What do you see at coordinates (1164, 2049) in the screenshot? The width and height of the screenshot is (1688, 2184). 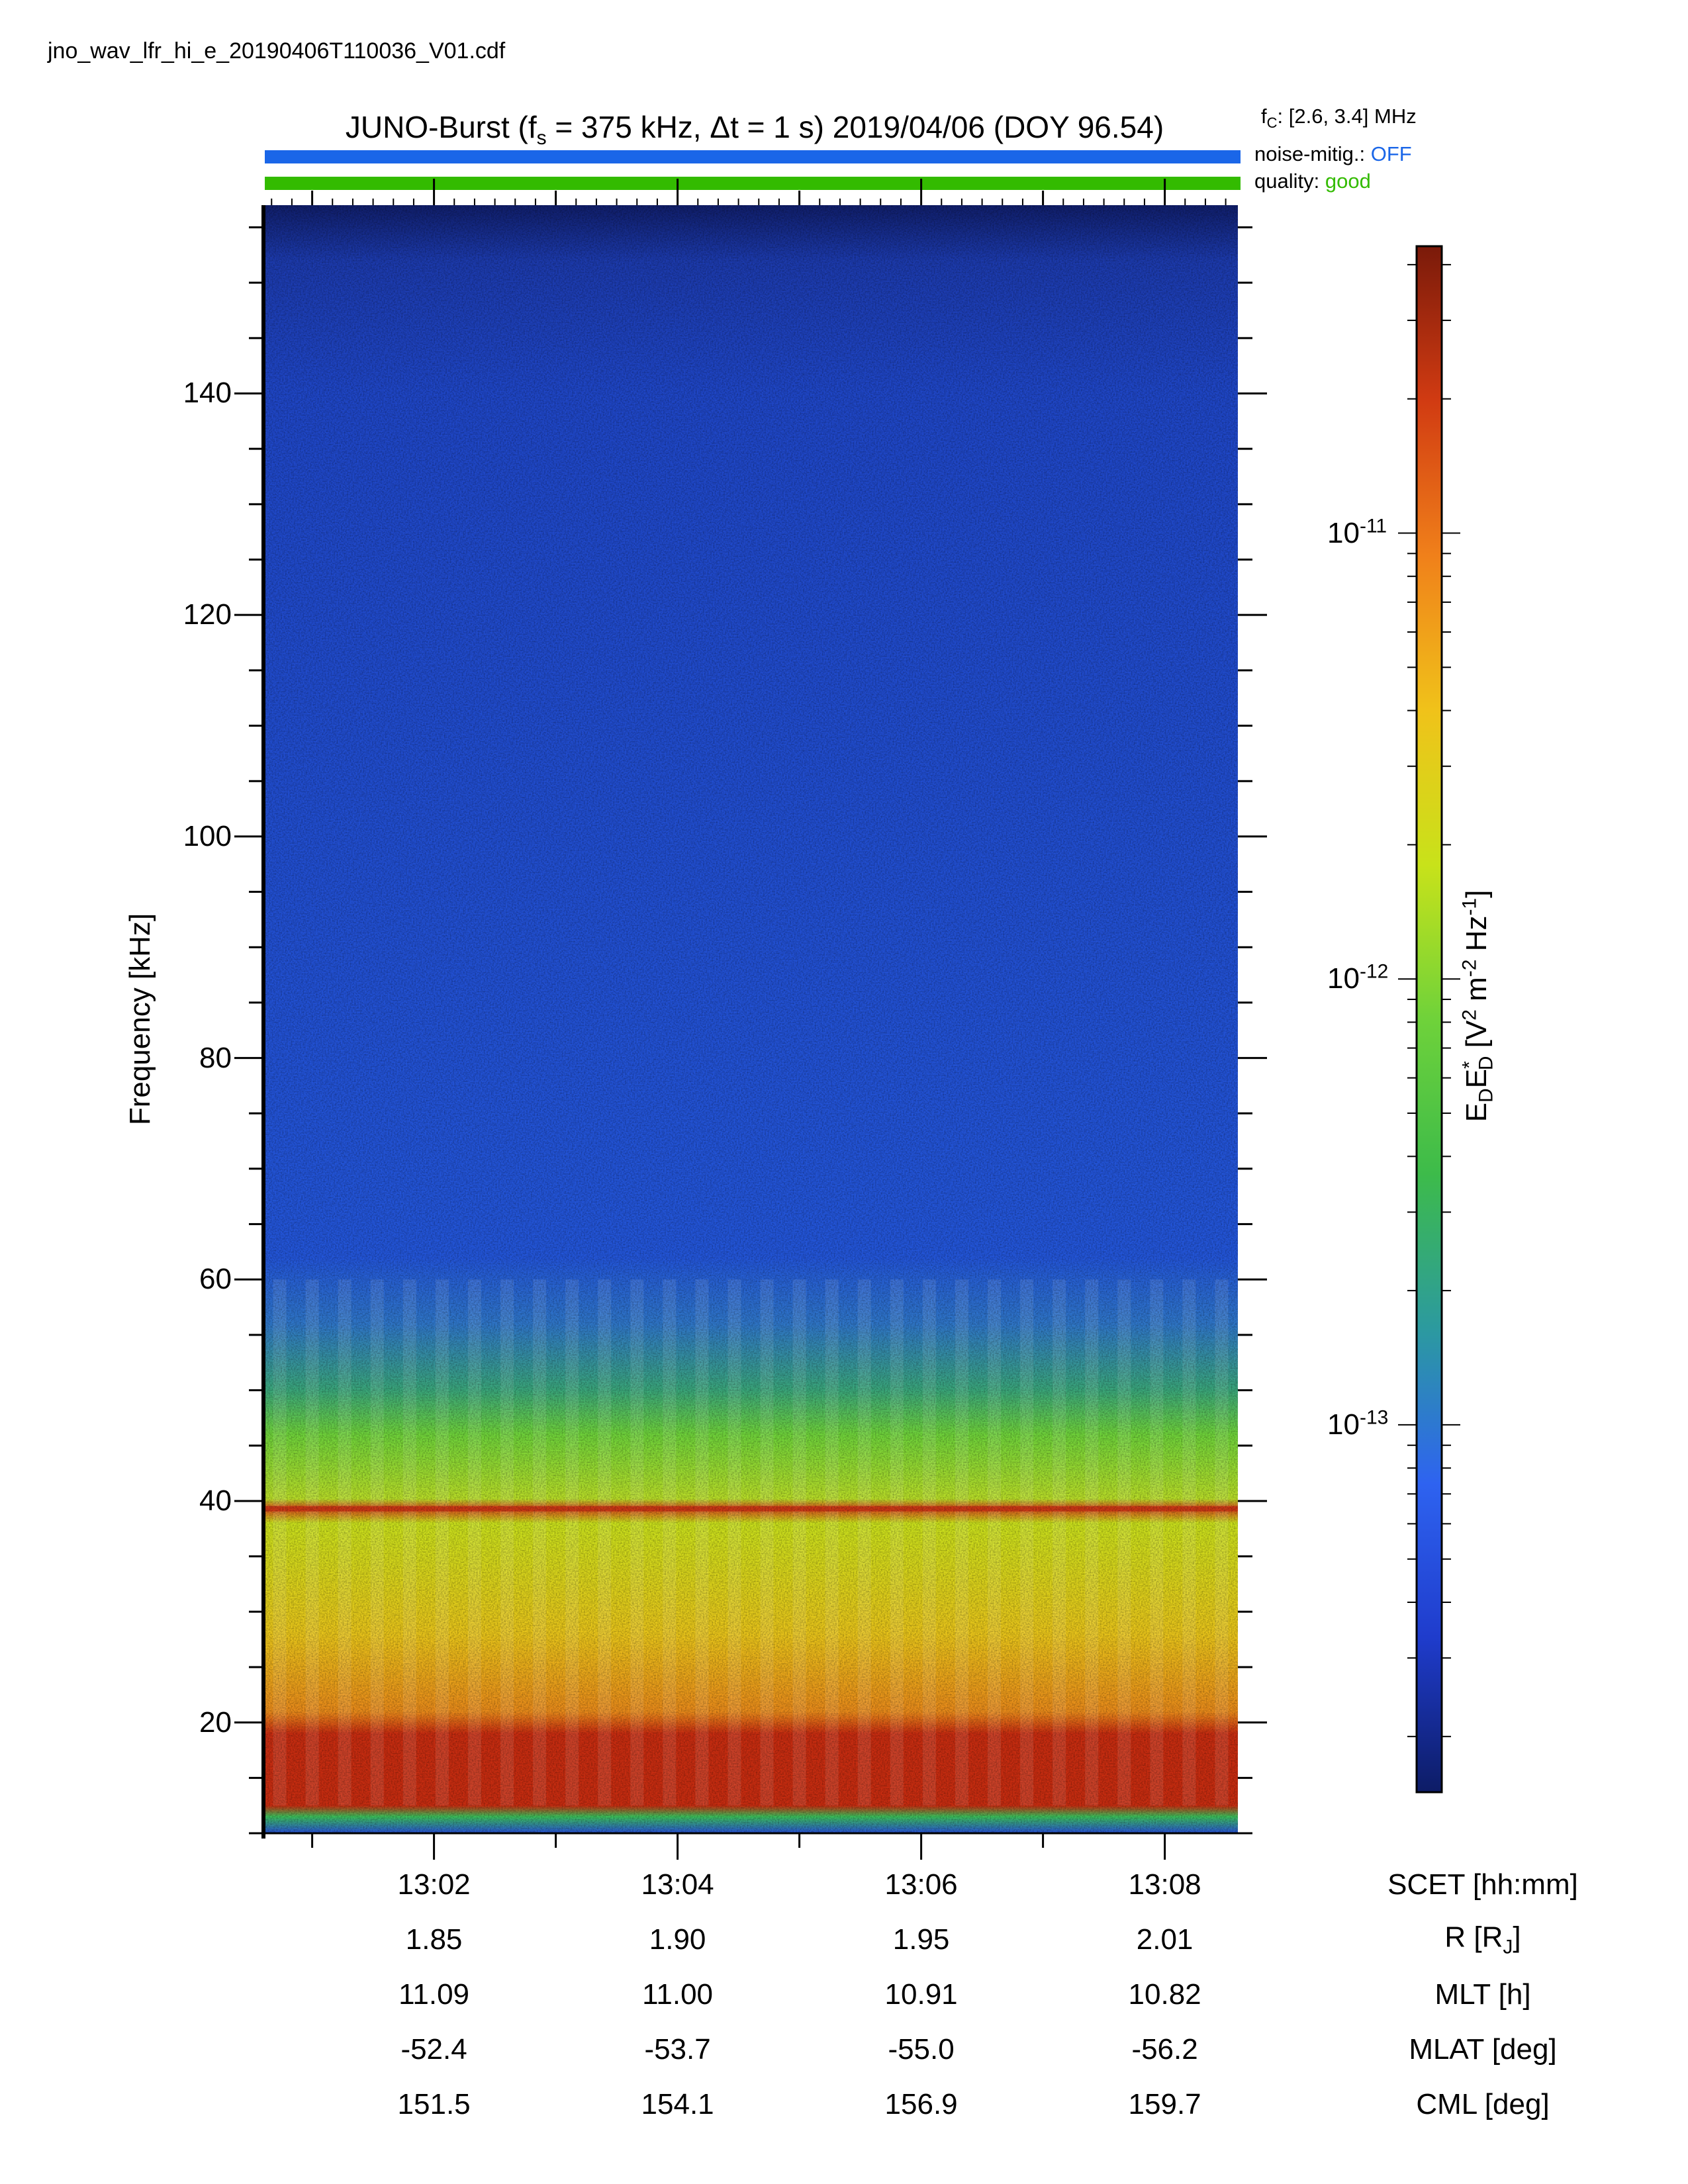 I see `ephemeris-value: -56.2` at bounding box center [1164, 2049].